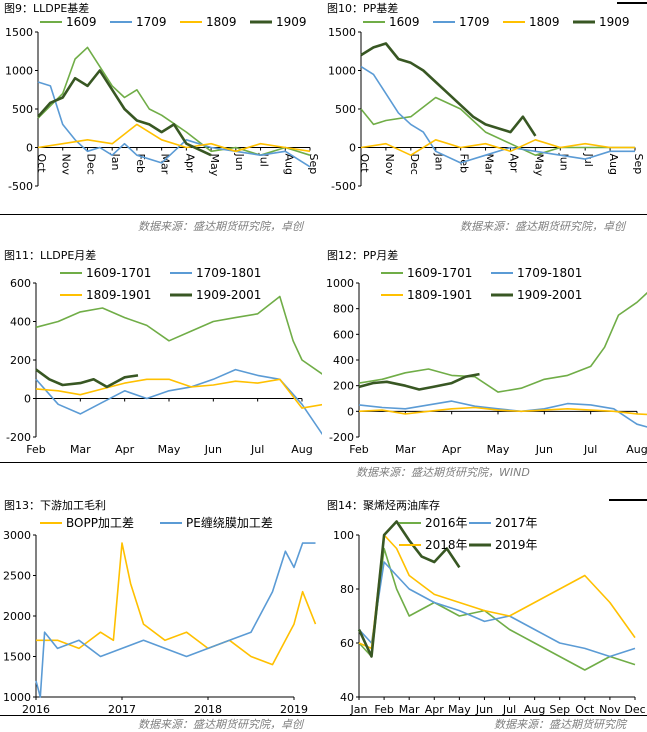 Image resolution: width=647 pixels, height=732 pixels. I want to click on y-tick-label: 3000, so click(17, 535).